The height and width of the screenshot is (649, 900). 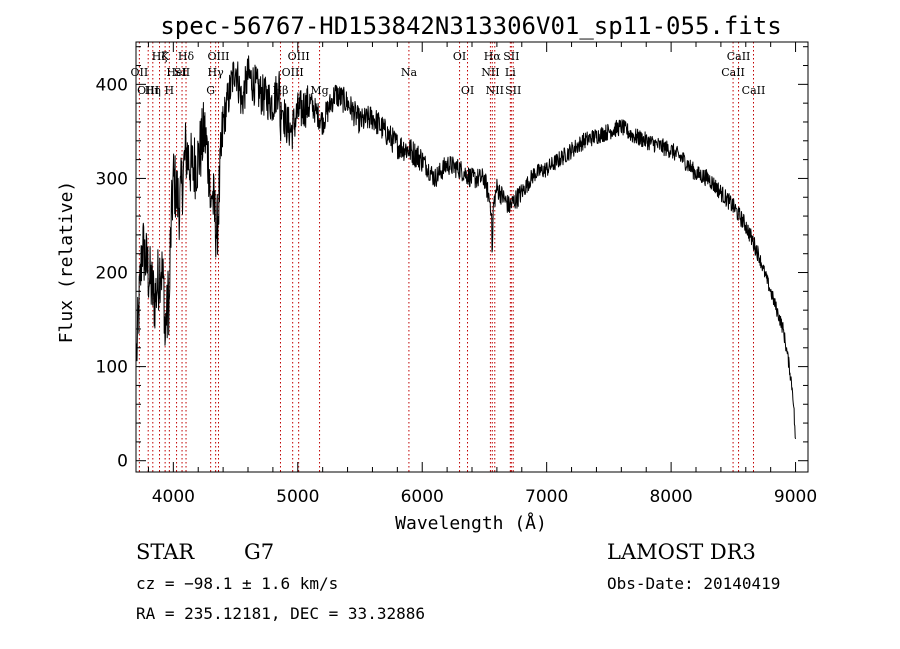 I want to click on y-axis-label: Flux (relative), so click(x=66, y=262).